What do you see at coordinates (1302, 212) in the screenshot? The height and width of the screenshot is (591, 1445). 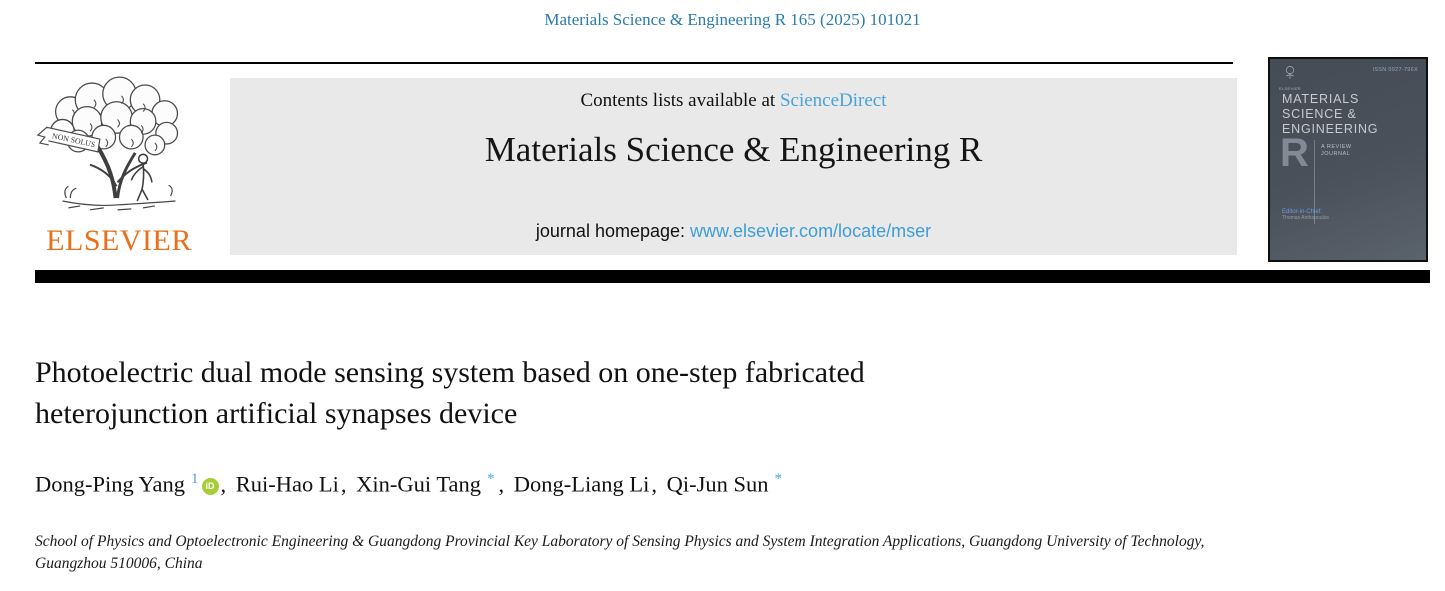 I see `cover-editor-label: Editor-in-Chief:` at bounding box center [1302, 212].